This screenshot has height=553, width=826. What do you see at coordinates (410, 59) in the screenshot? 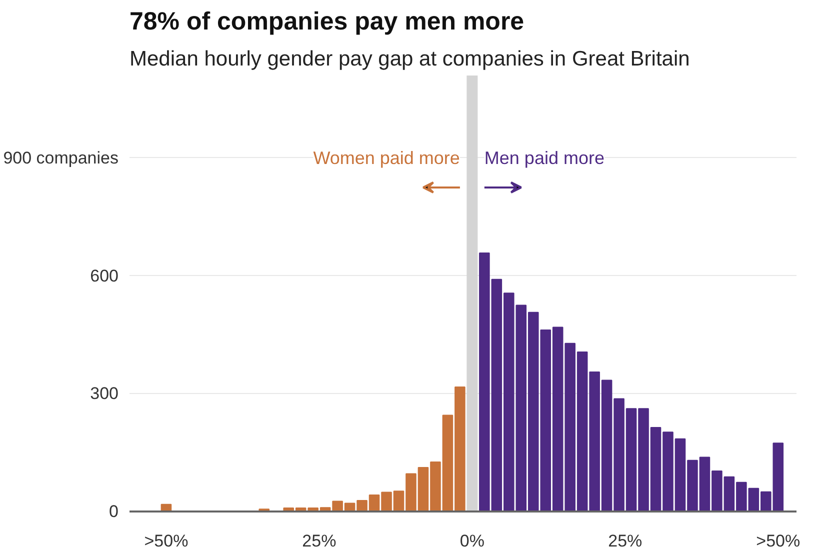
I see `chart-subtitle: Median hourly gender pay gap at companies in Great Britain` at bounding box center [410, 59].